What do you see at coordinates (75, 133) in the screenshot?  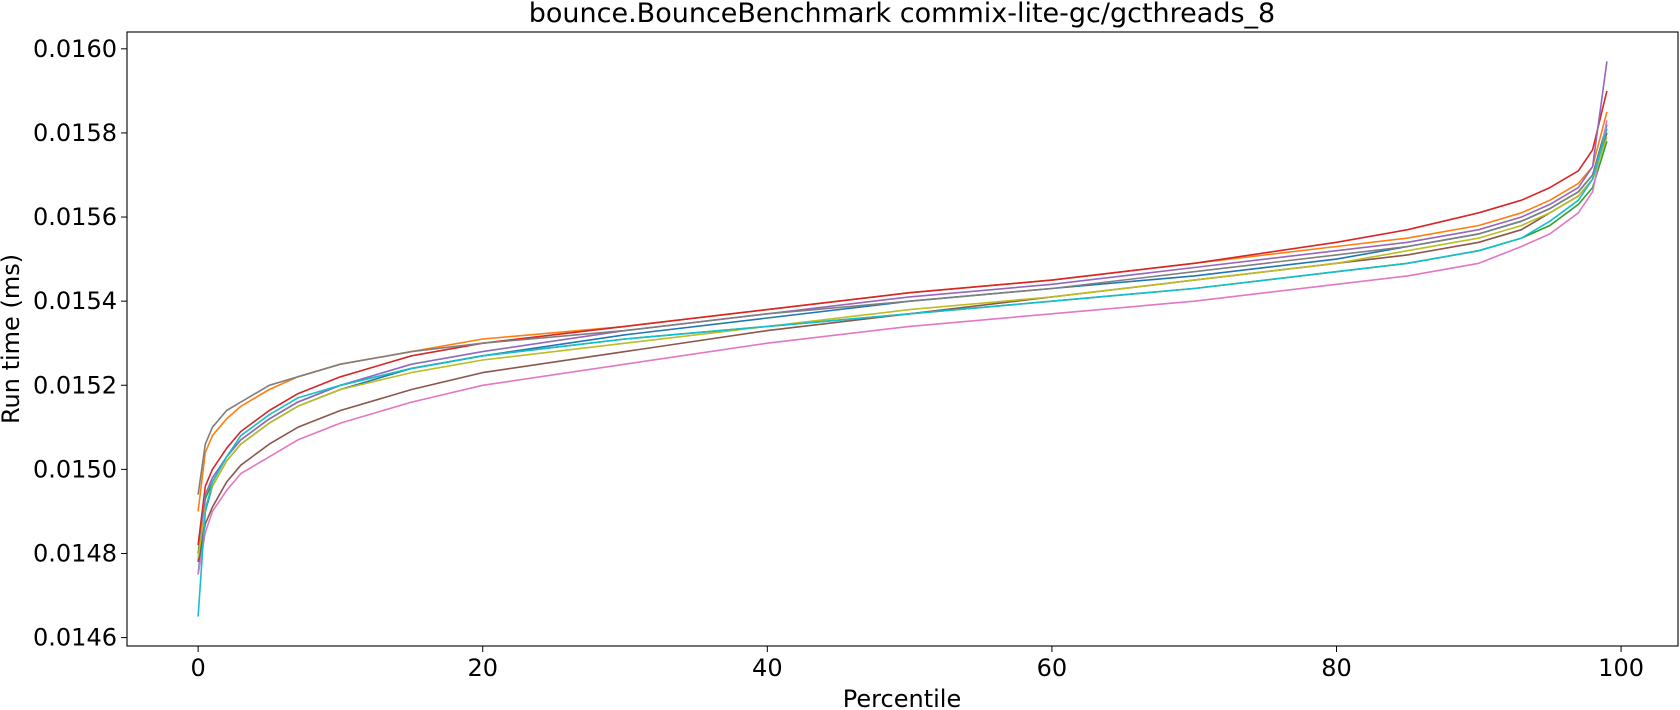 I see `y-tick-label: 0.0158` at bounding box center [75, 133].